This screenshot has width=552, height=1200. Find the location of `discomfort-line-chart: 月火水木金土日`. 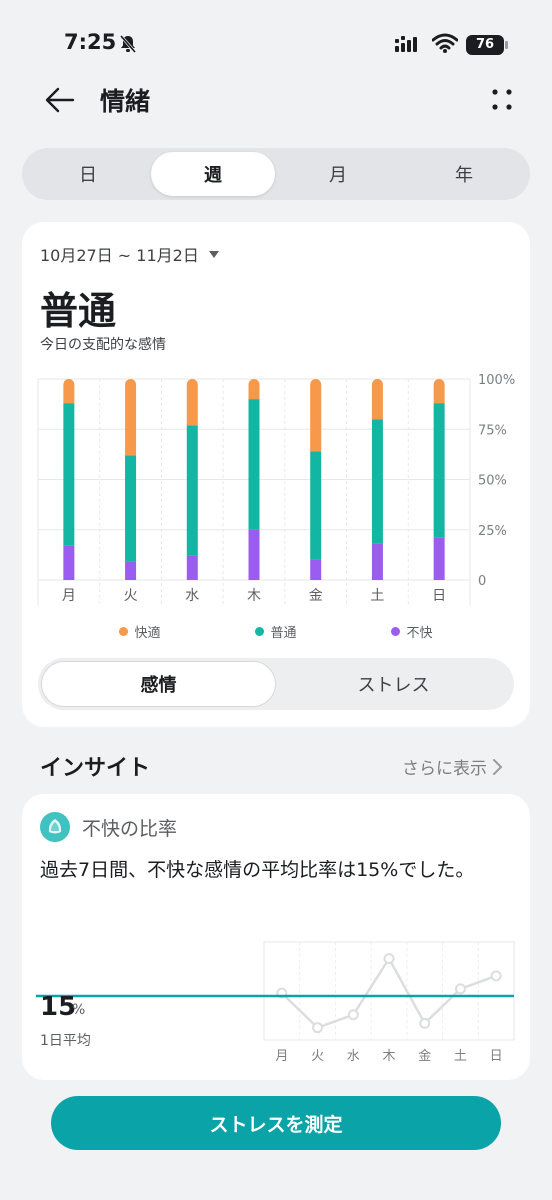

discomfort-line-chart: 月火水木金土日 is located at coordinates (275, 1002).